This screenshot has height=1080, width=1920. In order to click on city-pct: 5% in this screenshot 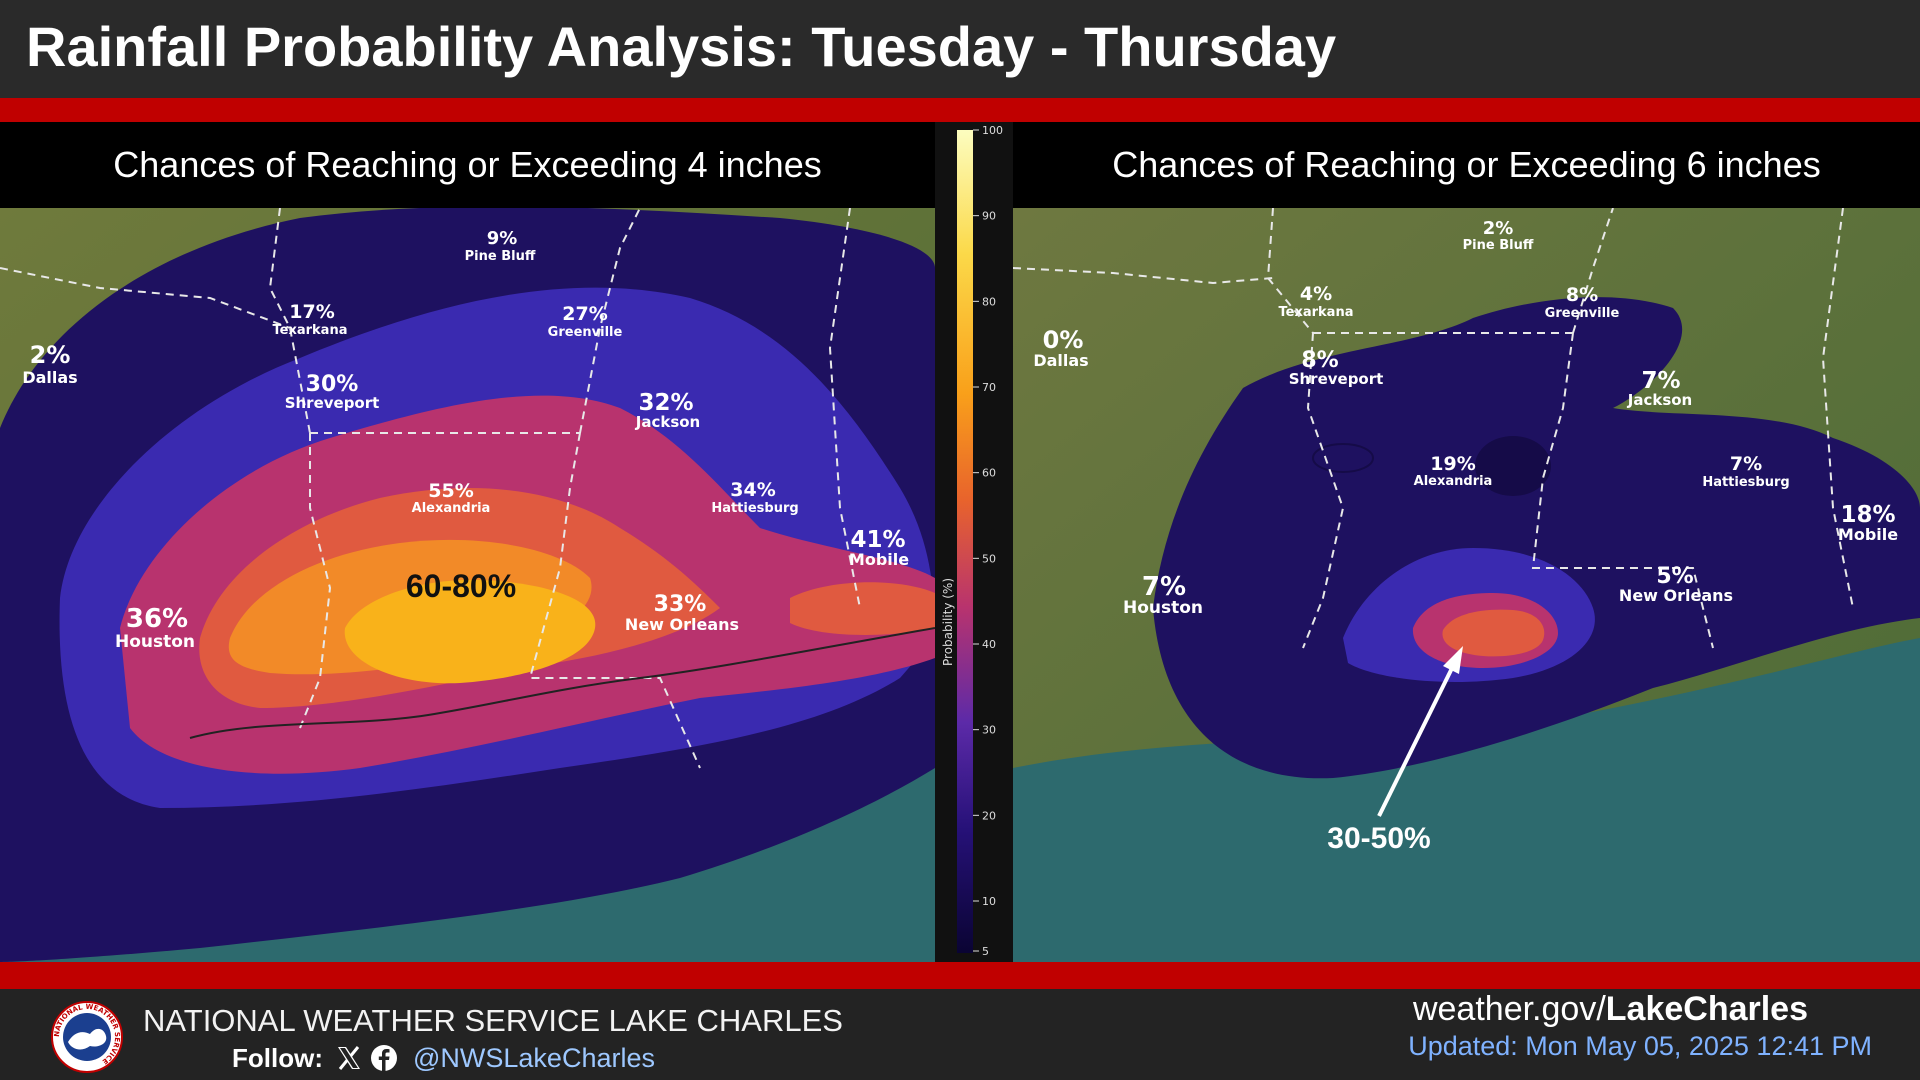, I will do `click(1674, 576)`.